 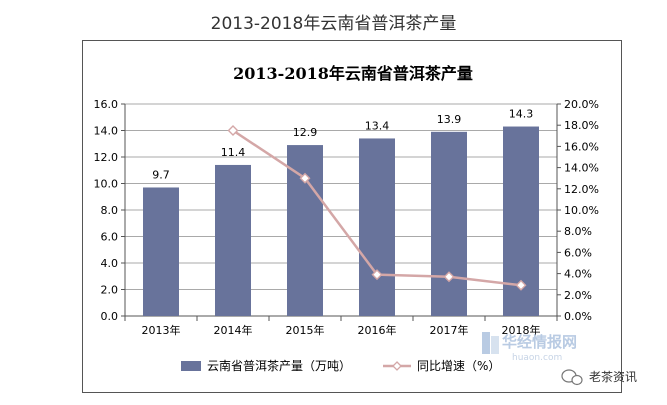 What do you see at coordinates (110, 210) in the screenshot?
I see `y-left-tick-label: 8.0` at bounding box center [110, 210].